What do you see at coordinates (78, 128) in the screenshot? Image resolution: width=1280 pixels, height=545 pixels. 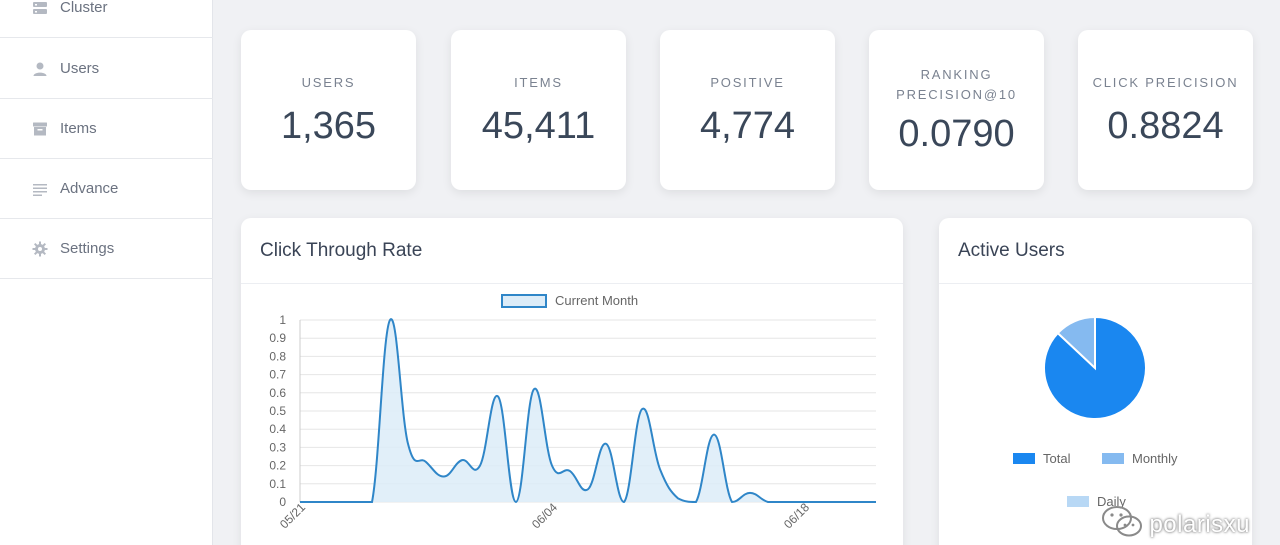 I see `sidebar-item-label: Items` at bounding box center [78, 128].